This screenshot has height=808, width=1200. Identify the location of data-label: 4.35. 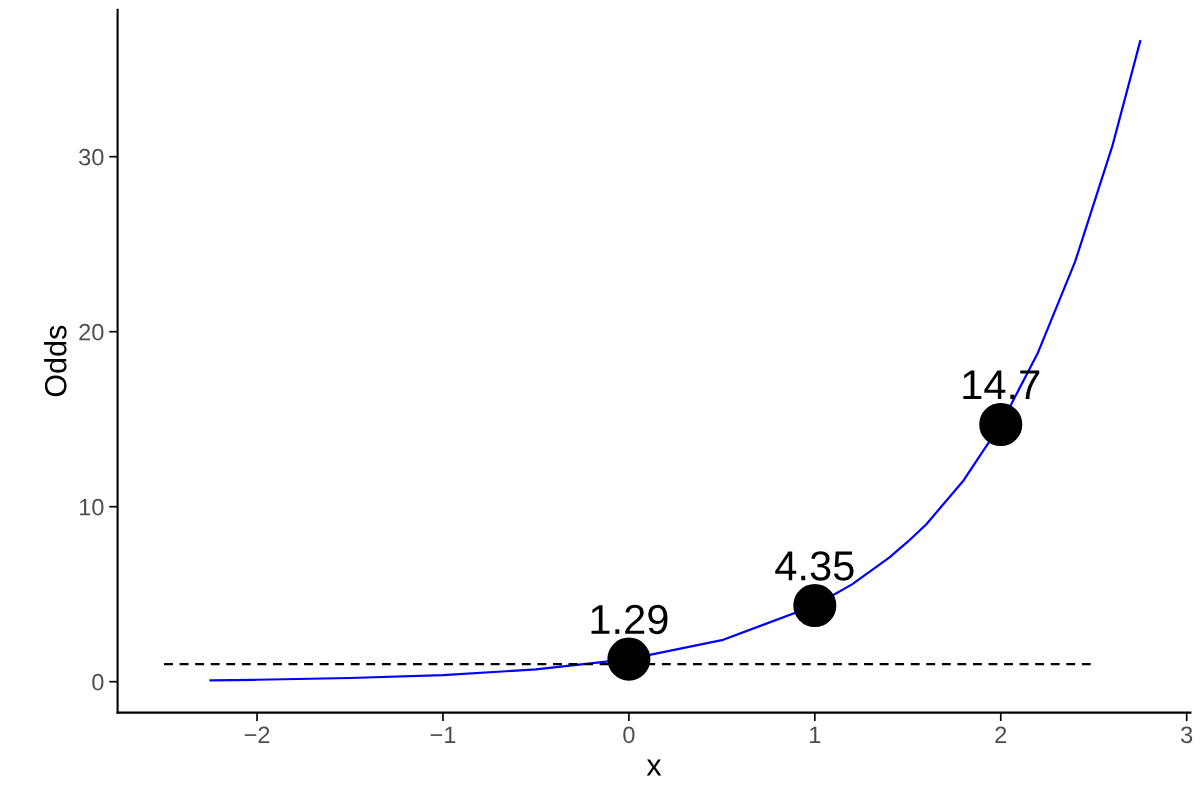
(814, 566).